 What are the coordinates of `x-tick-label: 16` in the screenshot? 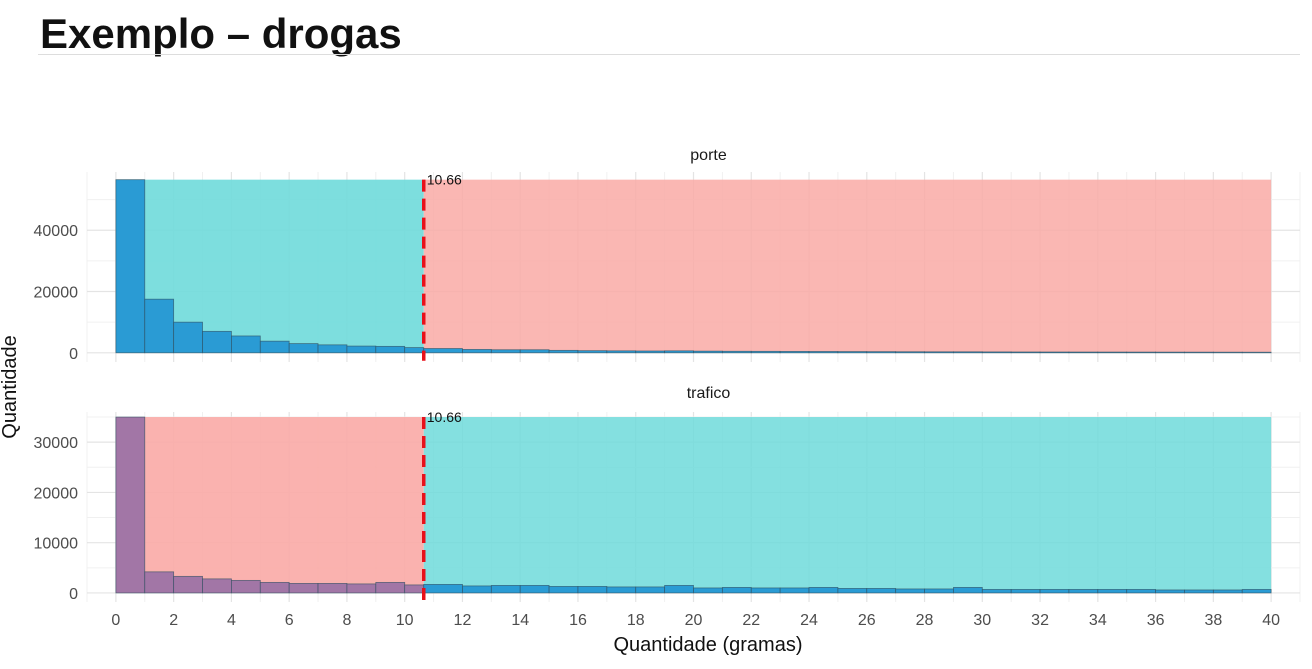 It's located at (578, 620).